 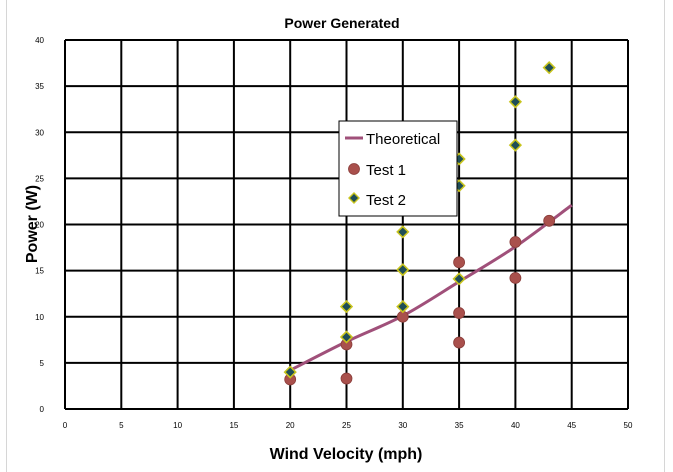 I want to click on legend-label-theoretical: Theoretical, so click(x=403, y=139).